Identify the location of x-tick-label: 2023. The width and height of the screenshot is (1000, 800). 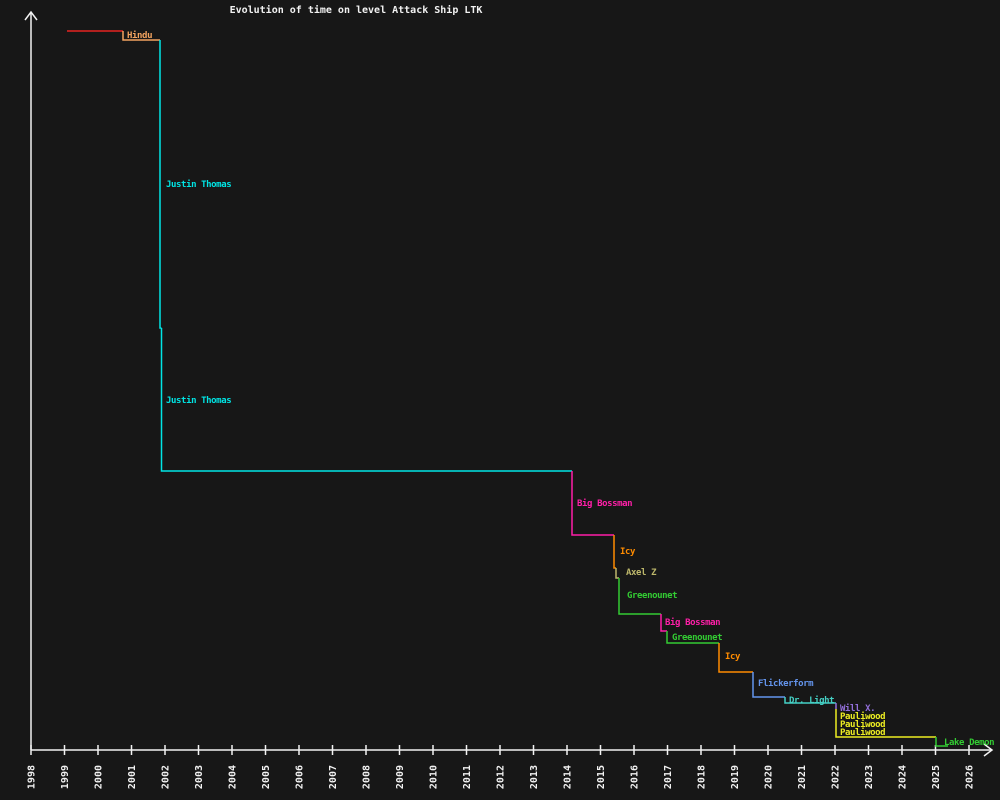
(869, 777).